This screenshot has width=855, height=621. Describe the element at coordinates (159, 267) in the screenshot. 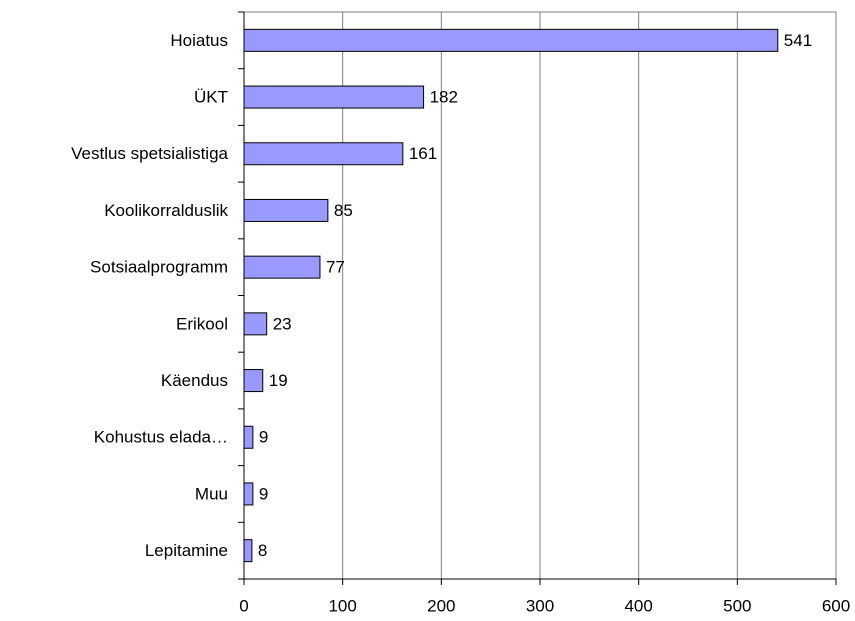

I see `y-tick-label: Sotsiaalprogramm` at that location.